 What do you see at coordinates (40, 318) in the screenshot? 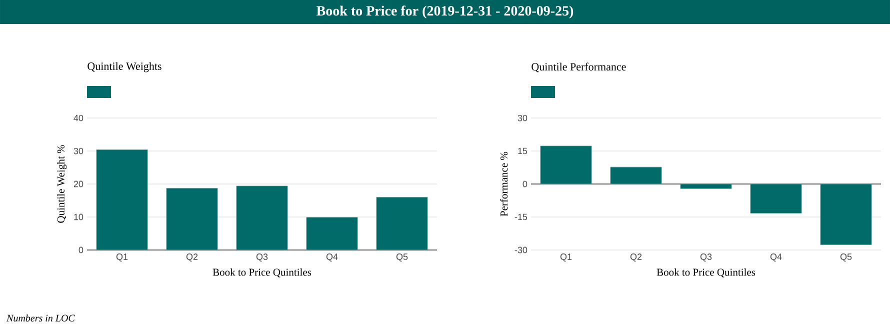
I see `text: Numbers in LOC` at bounding box center [40, 318].